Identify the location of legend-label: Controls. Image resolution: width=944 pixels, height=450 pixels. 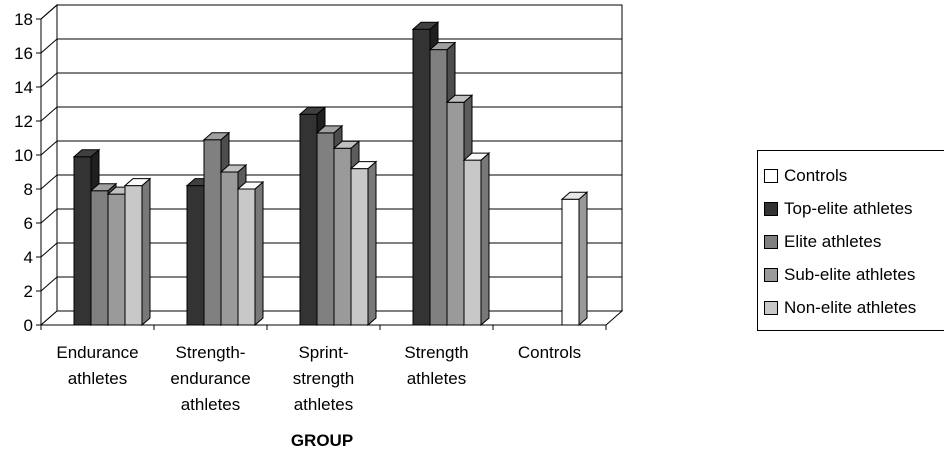
(816, 175).